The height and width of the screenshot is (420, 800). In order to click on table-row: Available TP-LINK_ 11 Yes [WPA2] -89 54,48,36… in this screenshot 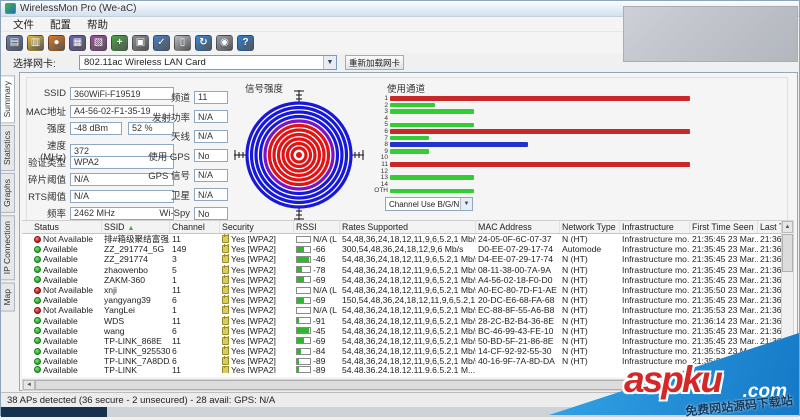, I will do `click(407, 370)`.